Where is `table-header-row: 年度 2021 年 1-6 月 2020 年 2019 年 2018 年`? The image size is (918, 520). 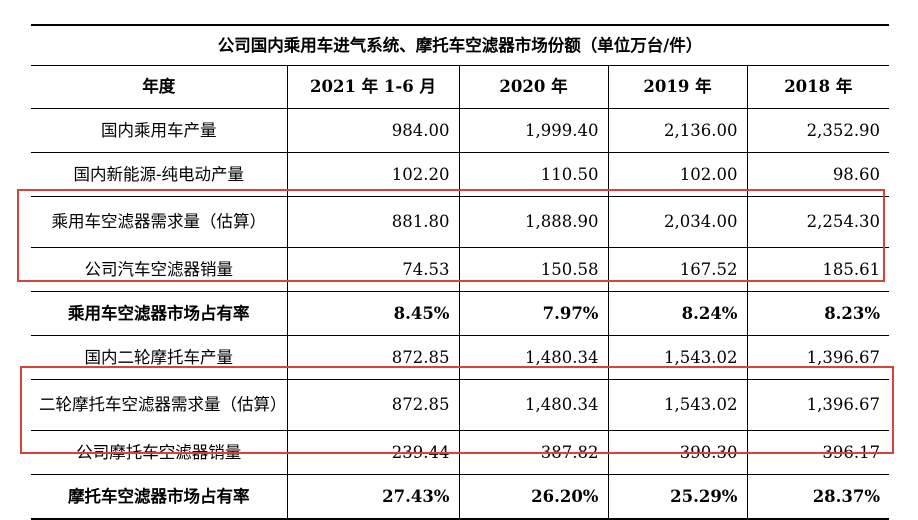
table-header-row: 年度 2021 年 1-6 月 2020 年 2019 年 2018 年 is located at coordinates (460, 87).